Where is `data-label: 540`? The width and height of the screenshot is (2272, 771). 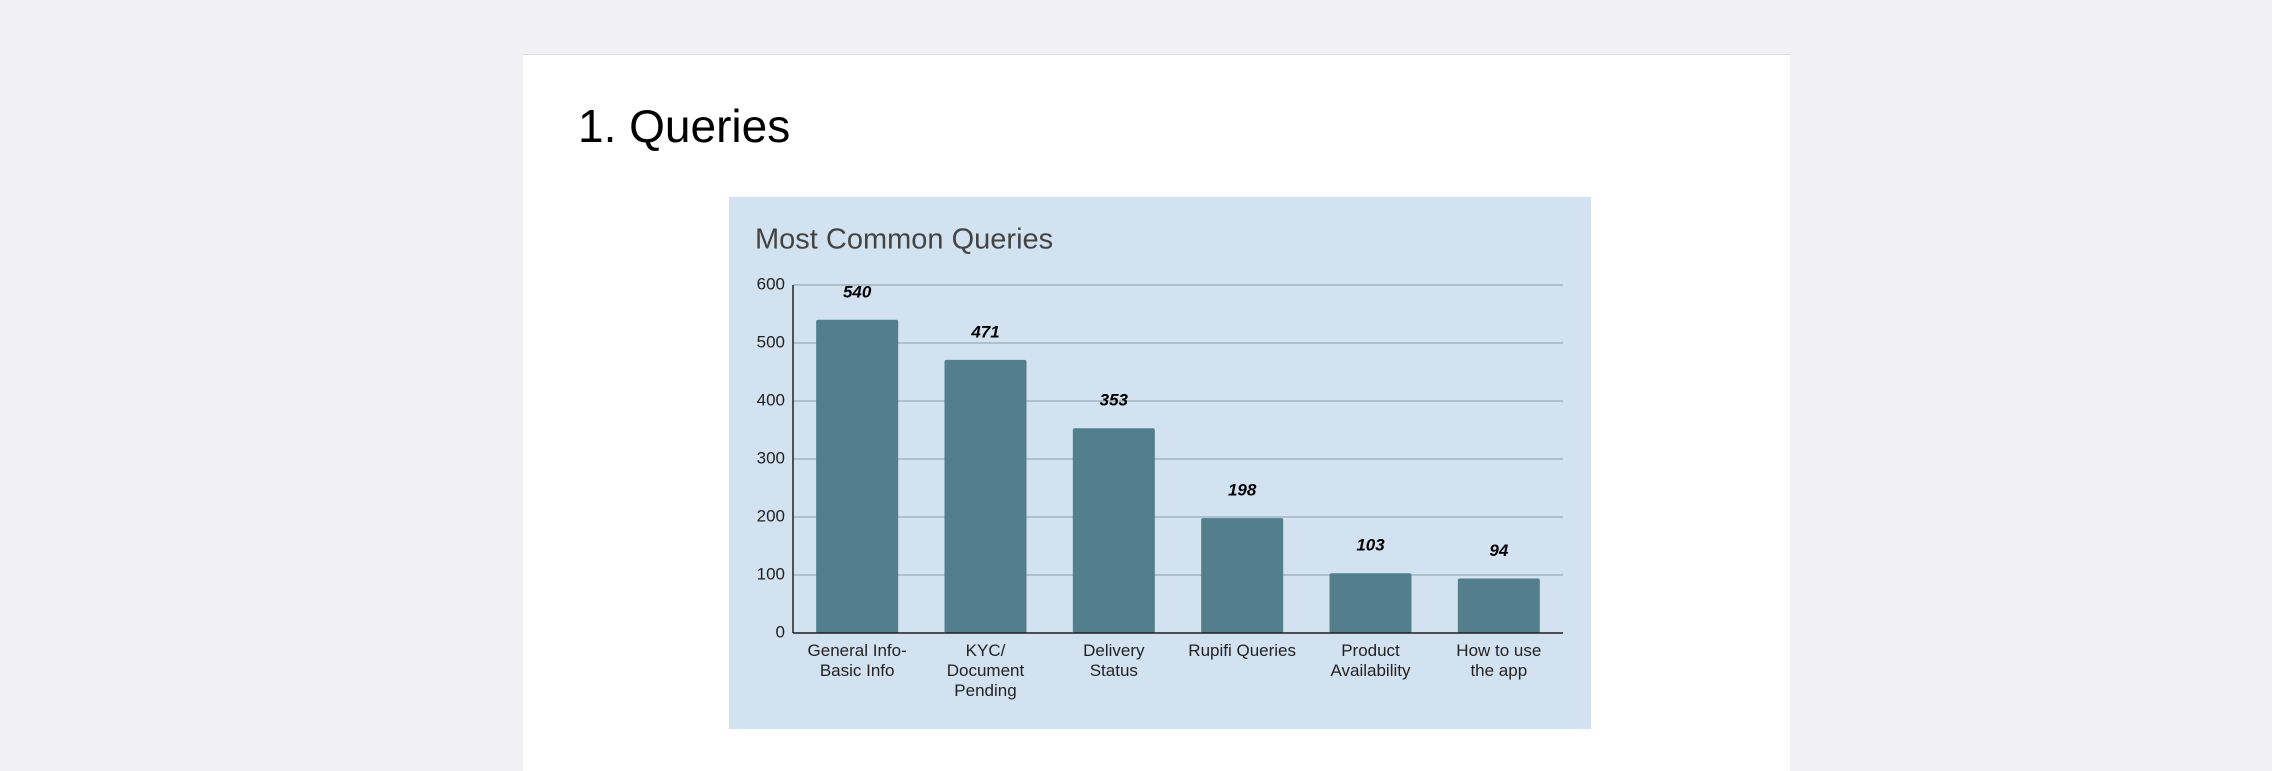 data-label: 540 is located at coordinates (857, 291).